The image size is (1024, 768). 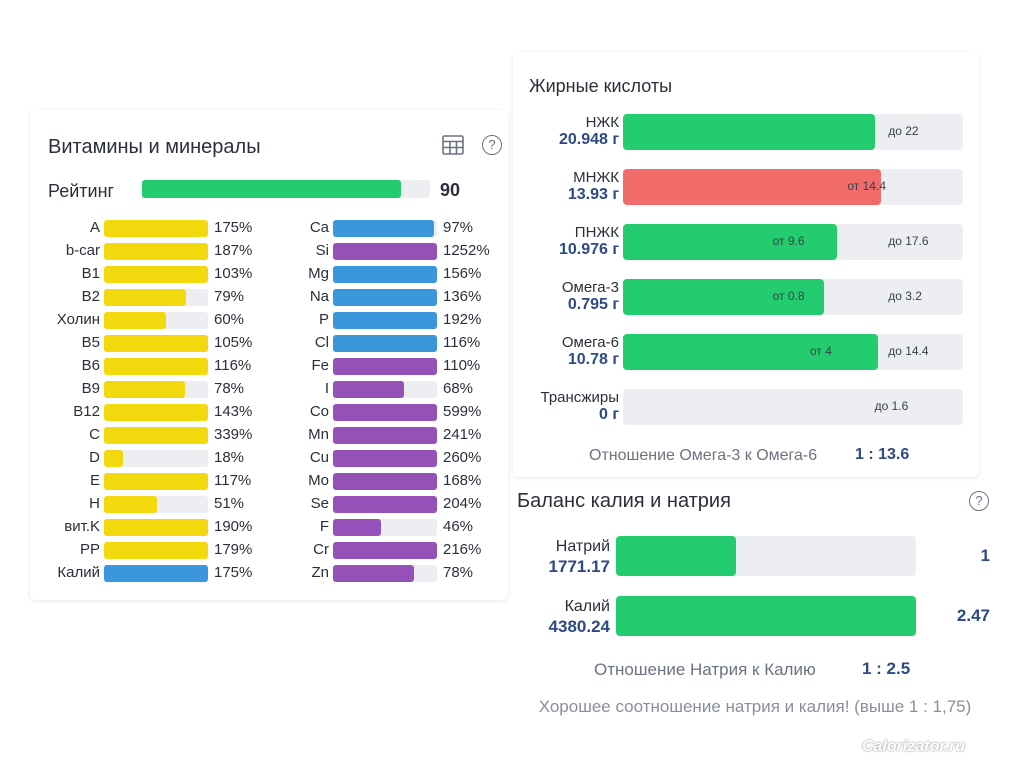 I want to click on fatty-acid-bar-fill, so click(x=749, y=132).